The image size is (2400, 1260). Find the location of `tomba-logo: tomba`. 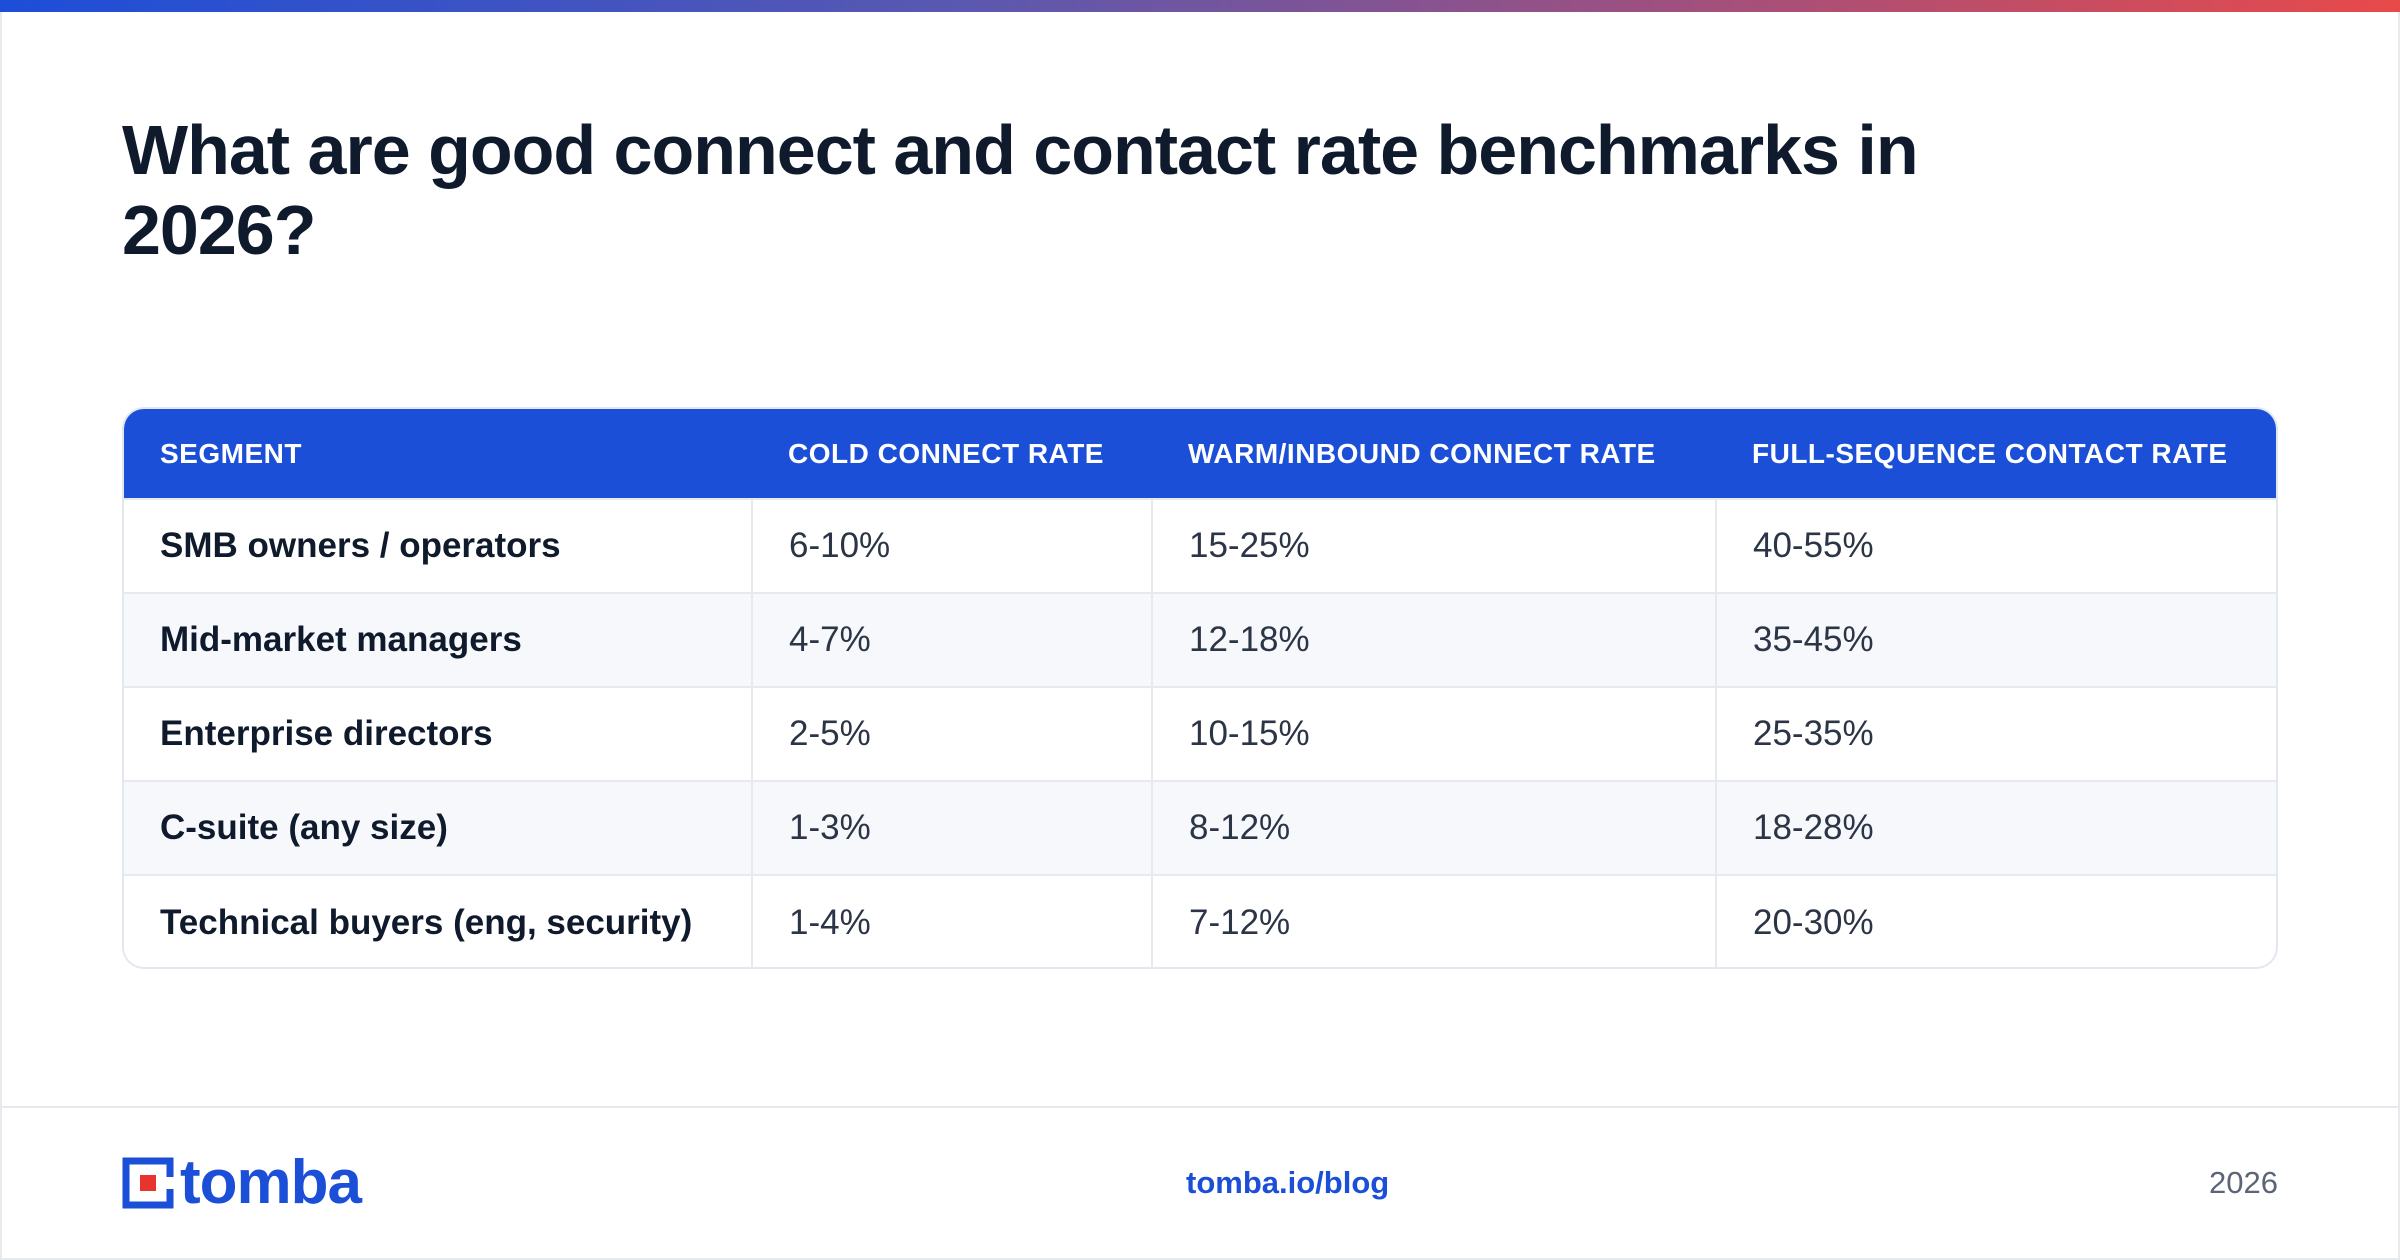

tomba-logo: tomba is located at coordinates (242, 1182).